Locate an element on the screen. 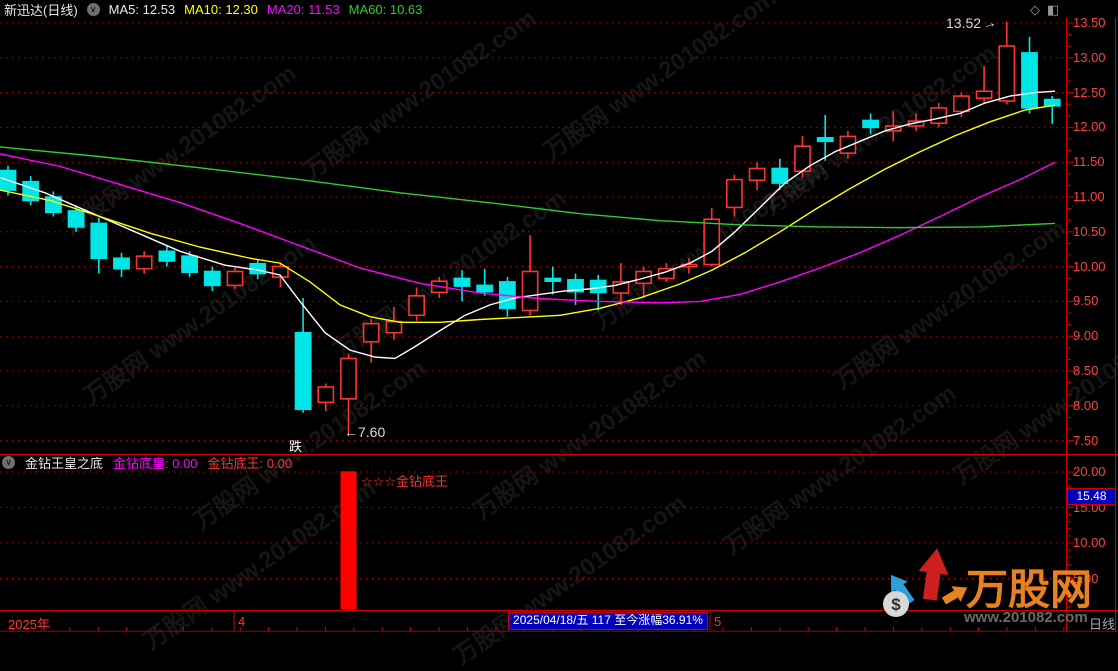  low-price-value: 7.60 is located at coordinates (372, 432).